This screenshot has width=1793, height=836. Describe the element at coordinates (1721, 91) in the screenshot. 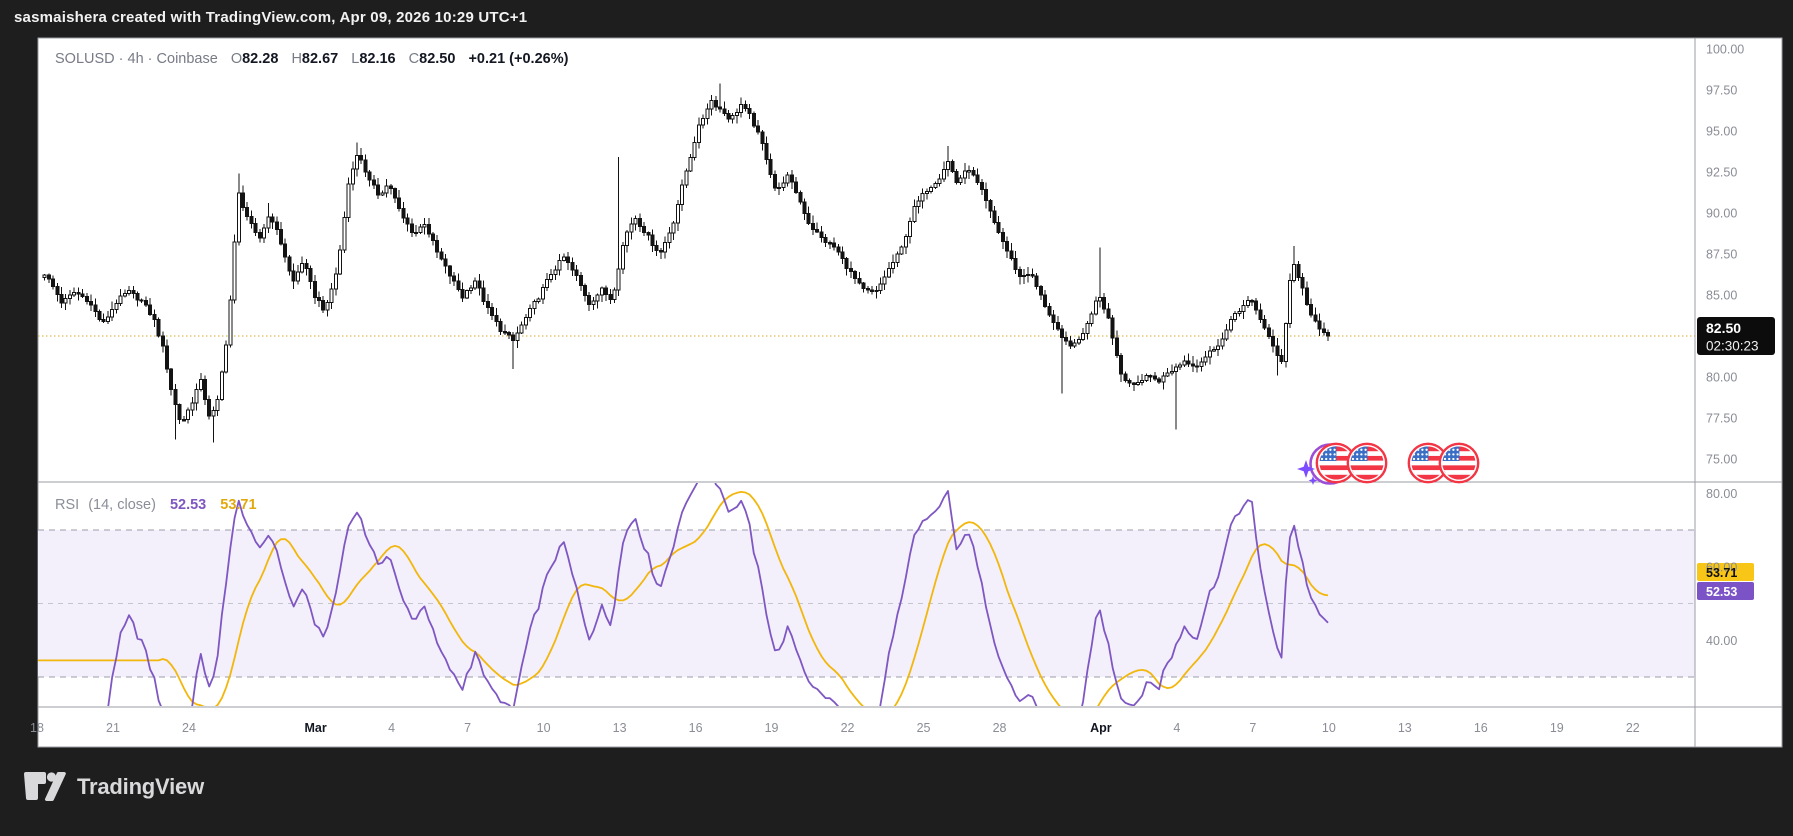

I see `price-tick: 97.50` at that location.